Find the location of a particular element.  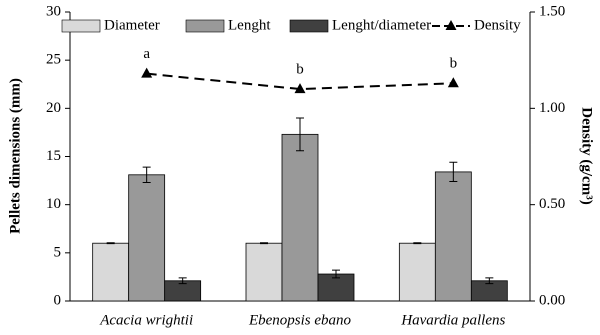

y2-tick-label: 1.00 is located at coordinates (552, 108).